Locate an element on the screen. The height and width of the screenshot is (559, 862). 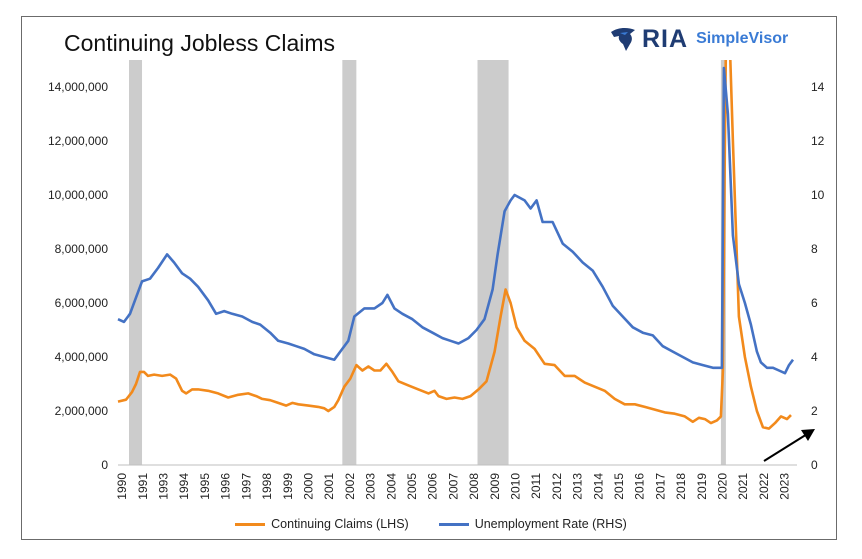
x-tick-label: 2012 is located at coordinates (557, 486).